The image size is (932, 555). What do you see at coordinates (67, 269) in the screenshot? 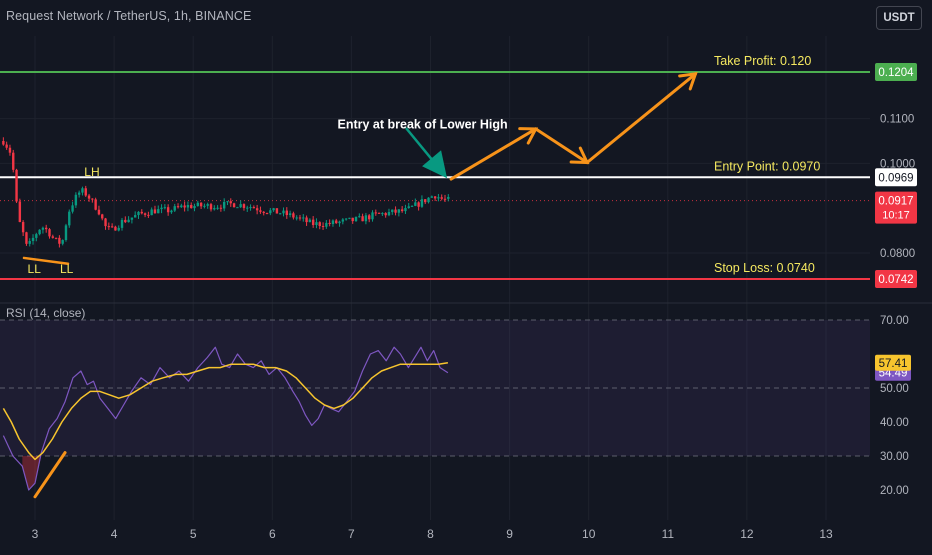
I see `annotation-ll: LL` at bounding box center [67, 269].